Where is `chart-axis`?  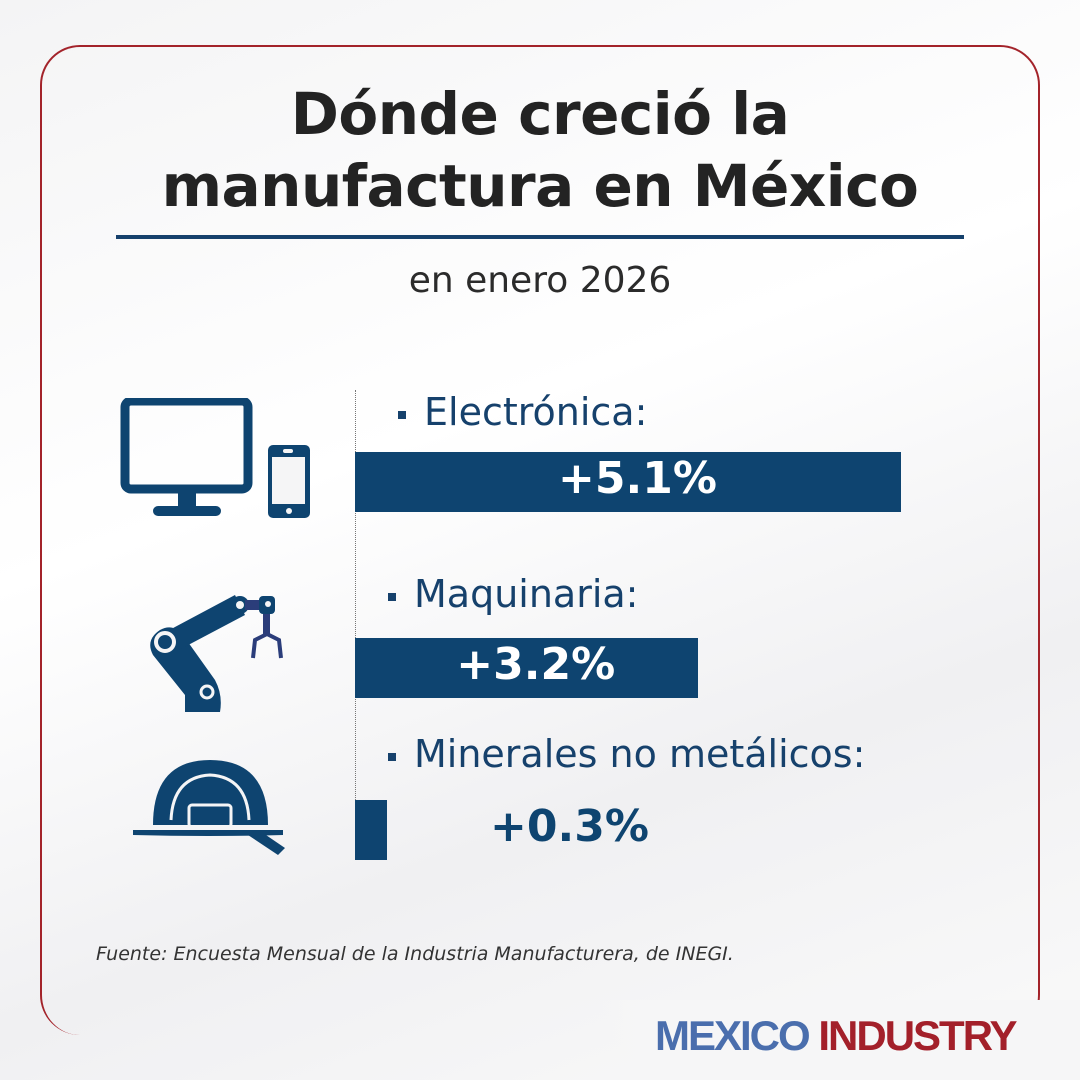
chart-axis is located at coordinates (355, 625).